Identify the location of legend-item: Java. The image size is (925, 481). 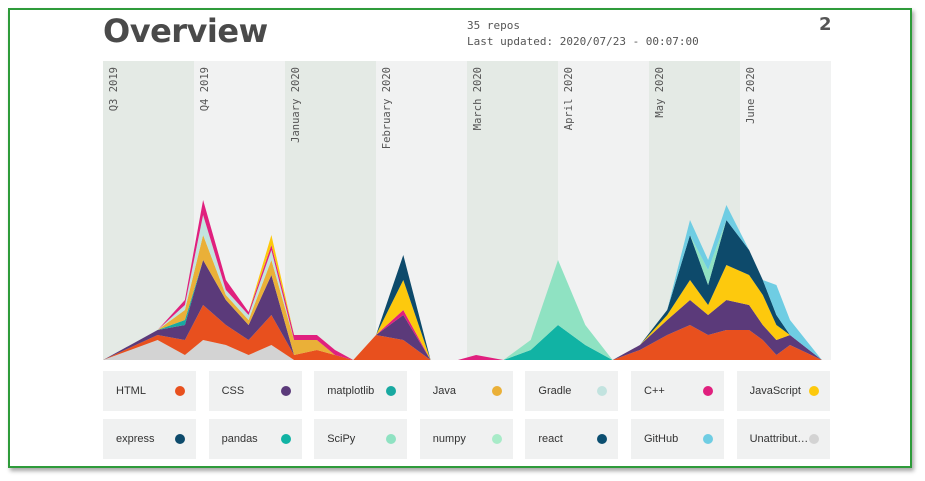
(466, 391).